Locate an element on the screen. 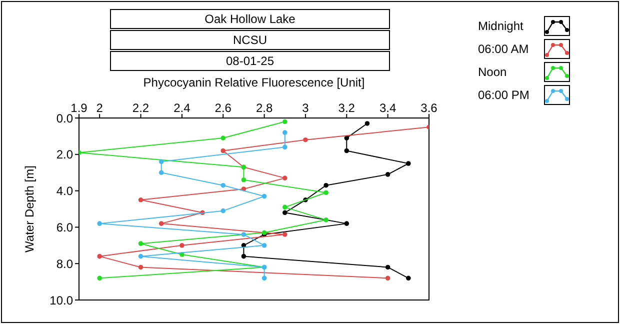 The width and height of the screenshot is (620, 324). x-tick-label: 3 is located at coordinates (306, 108).